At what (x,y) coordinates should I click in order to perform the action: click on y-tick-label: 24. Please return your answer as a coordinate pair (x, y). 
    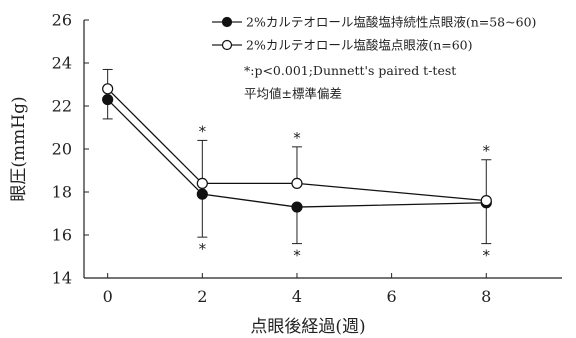
    Looking at the image, I should click on (62, 63).